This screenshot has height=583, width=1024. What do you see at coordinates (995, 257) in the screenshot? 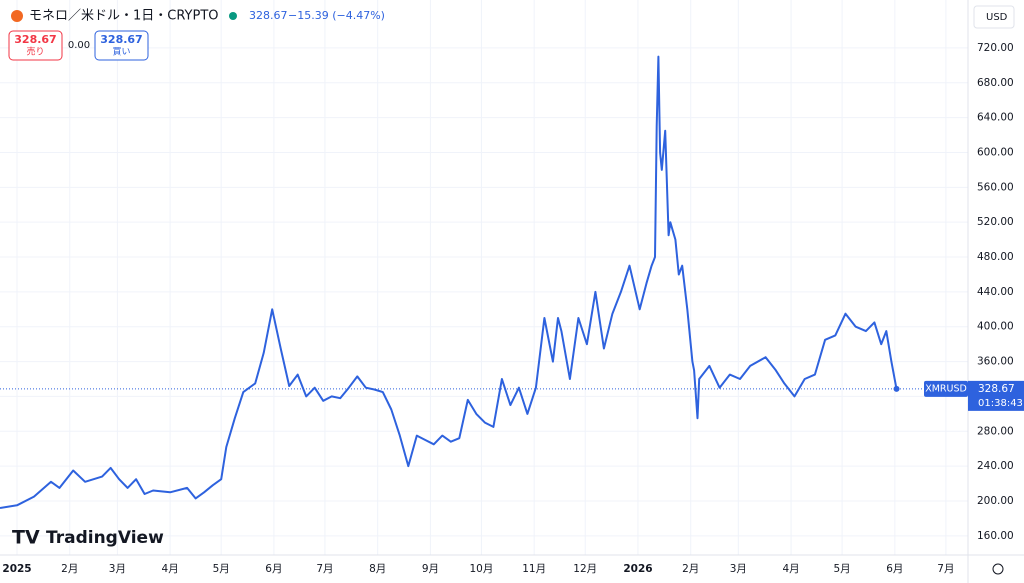
I see `y-tick-label: 480.00` at bounding box center [995, 257].